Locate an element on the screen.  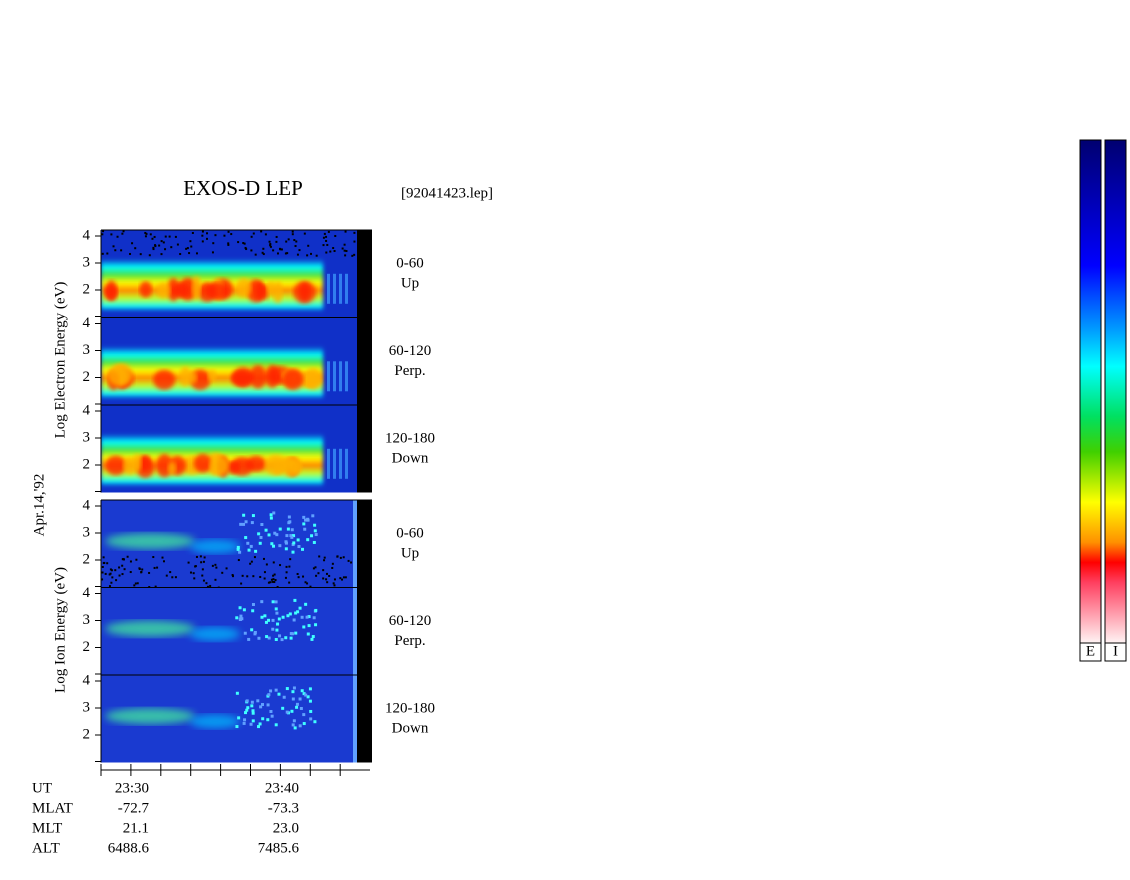
spectrogram is located at coordinates (236, 719).